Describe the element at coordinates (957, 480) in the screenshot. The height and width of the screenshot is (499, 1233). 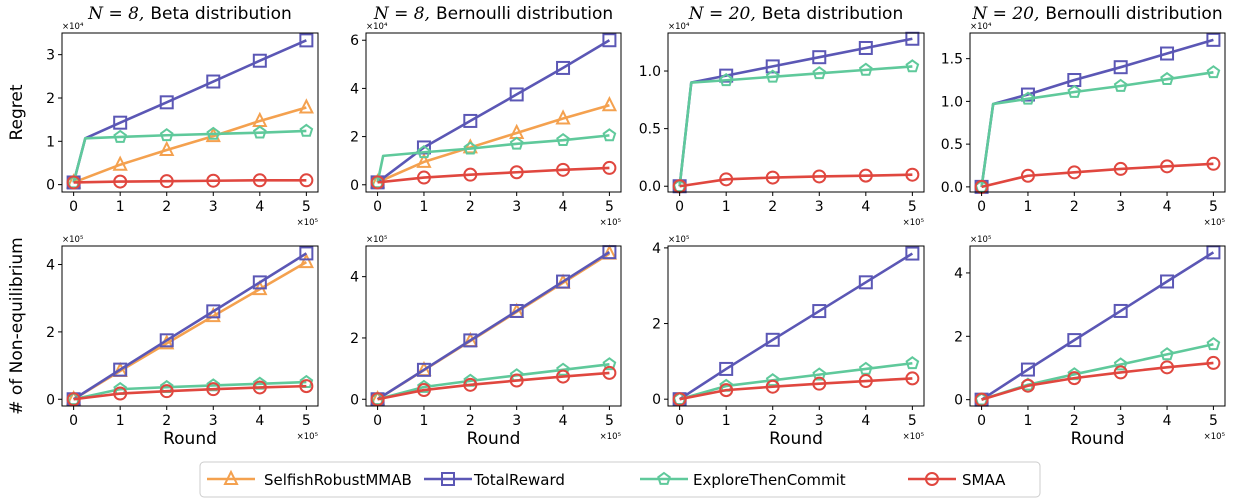
I see `legend-item-SMAA: SMAA` at that location.